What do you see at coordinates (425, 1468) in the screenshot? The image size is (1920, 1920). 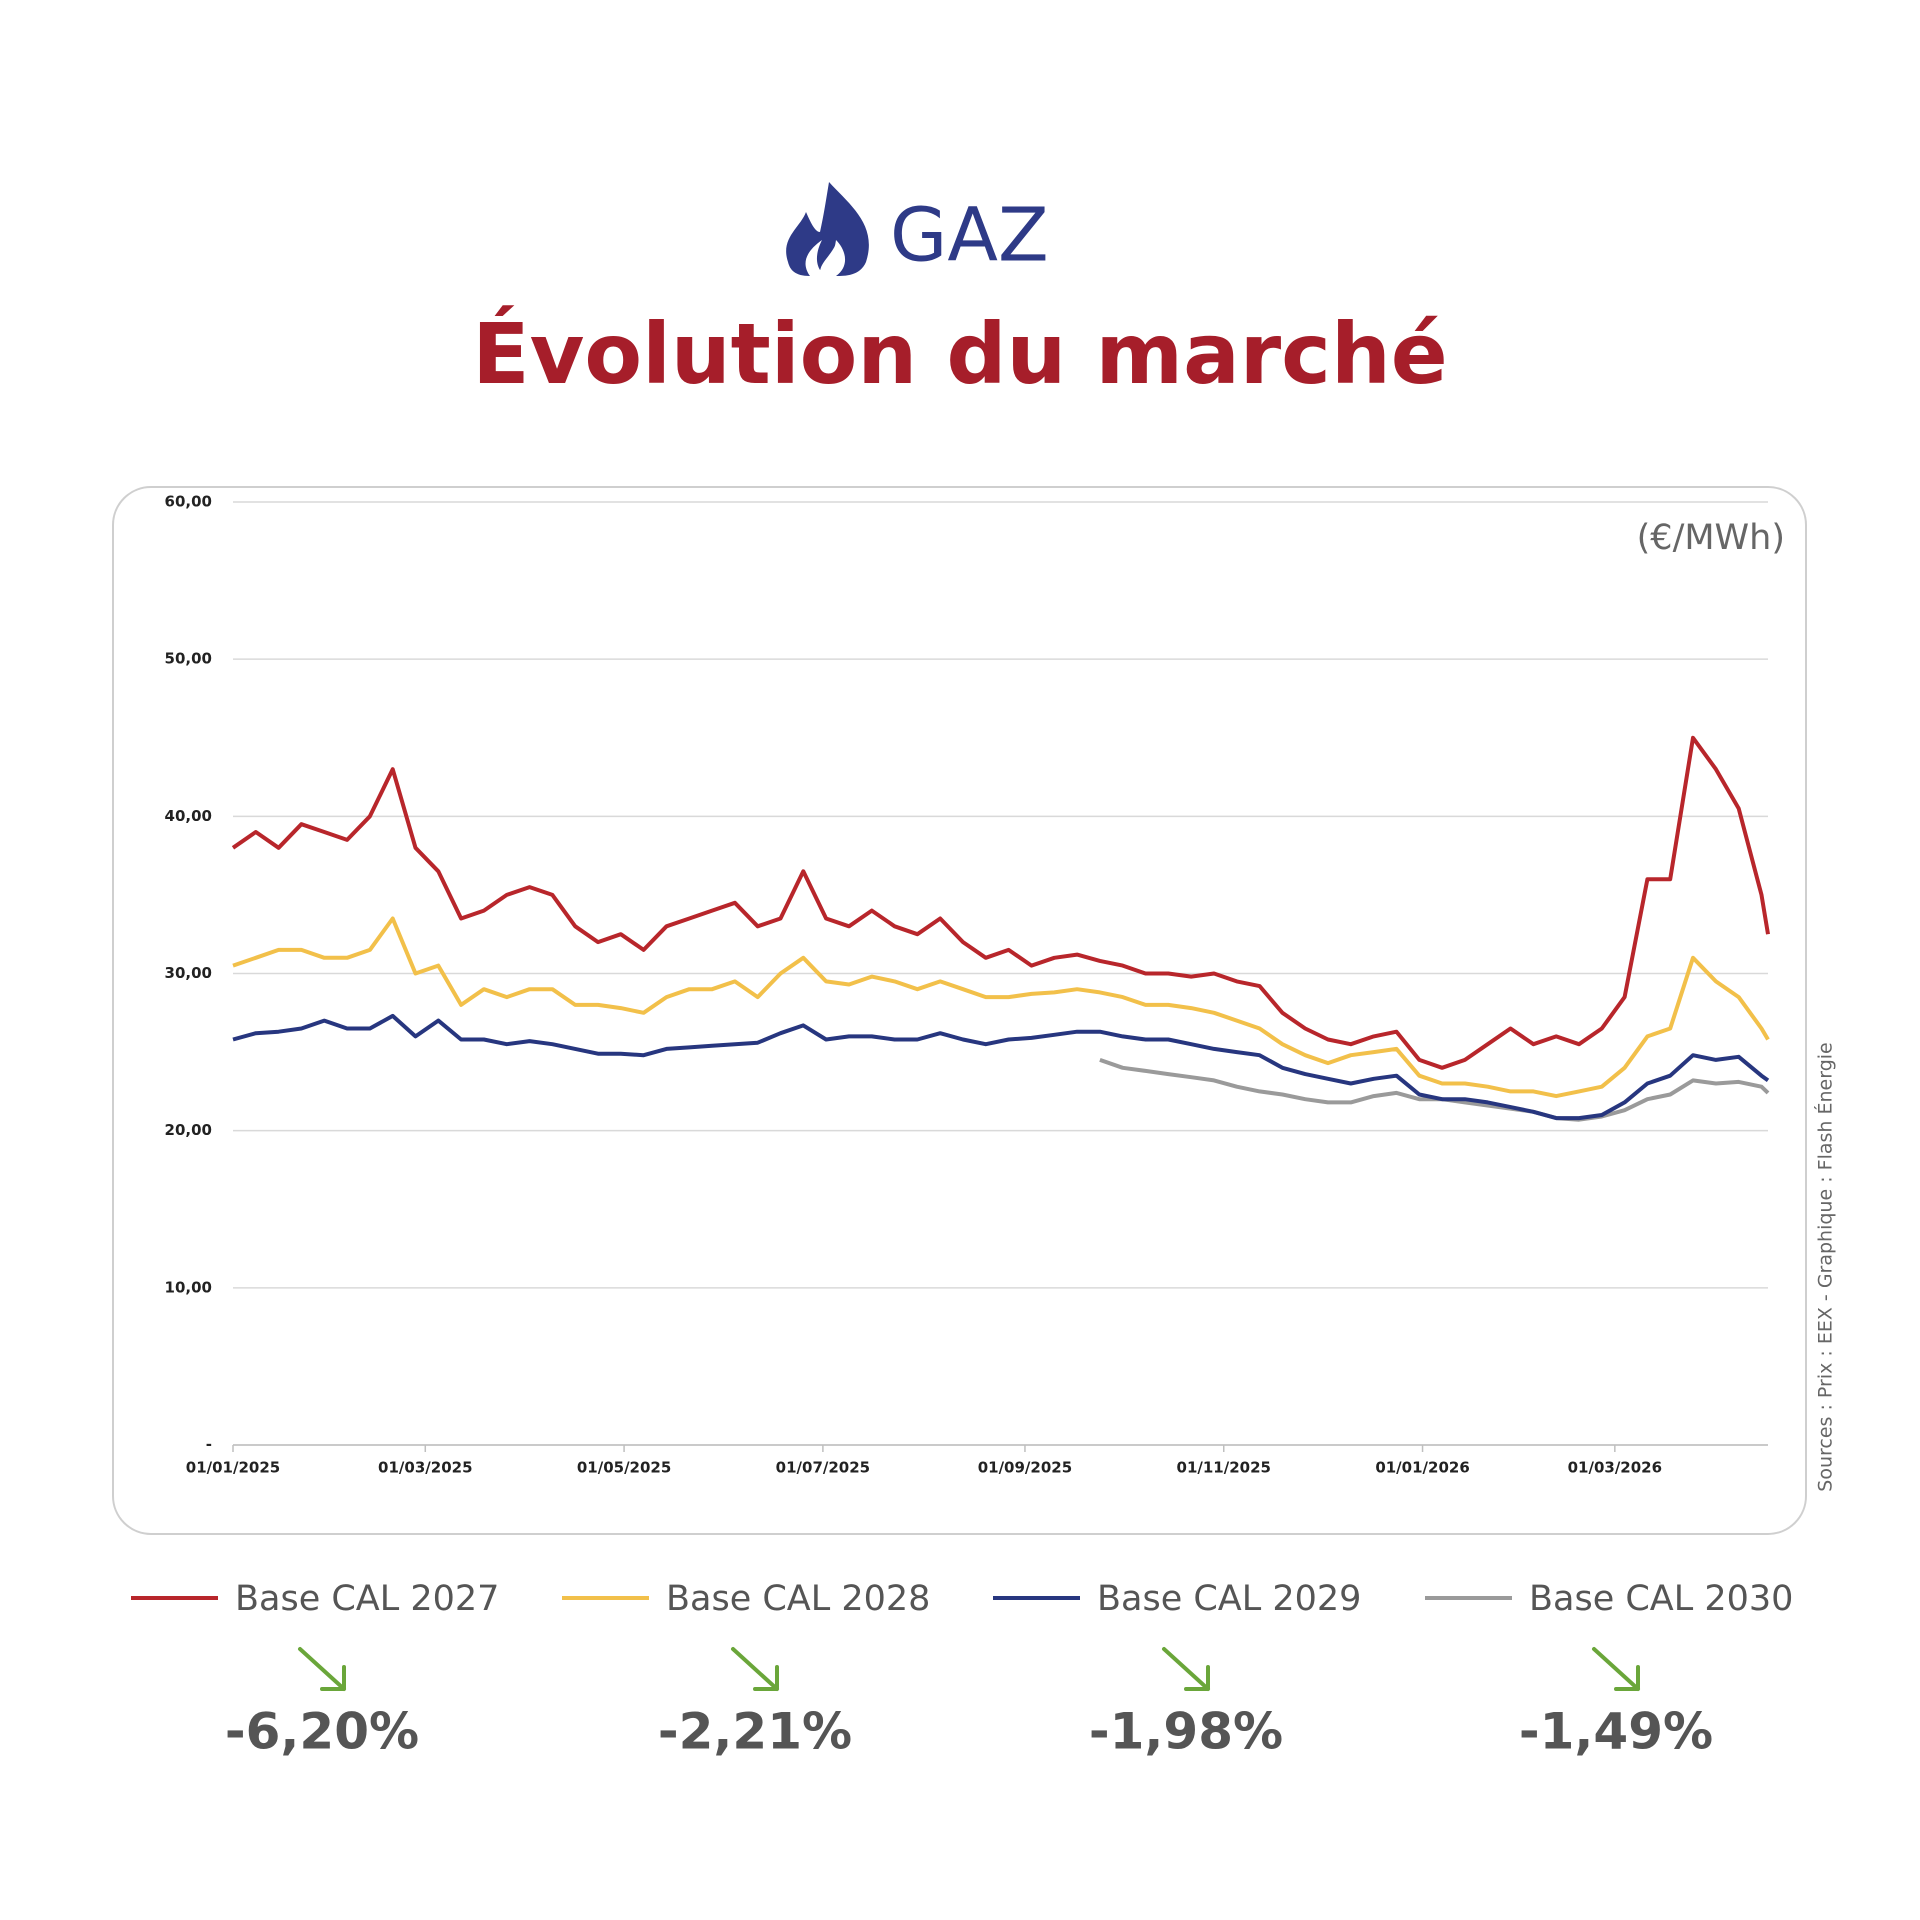 I see `x-tick-label: 01/03/2025` at bounding box center [425, 1468].